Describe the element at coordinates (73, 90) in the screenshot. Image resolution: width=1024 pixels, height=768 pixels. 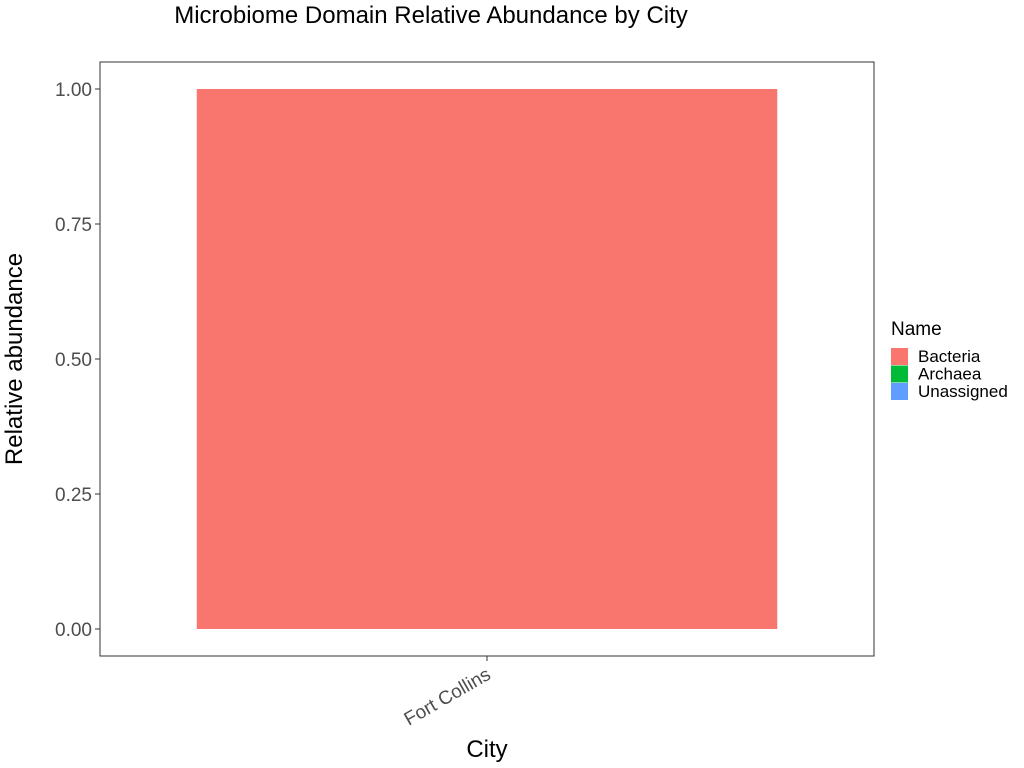
I see `y-tick-label: 1.00` at that location.